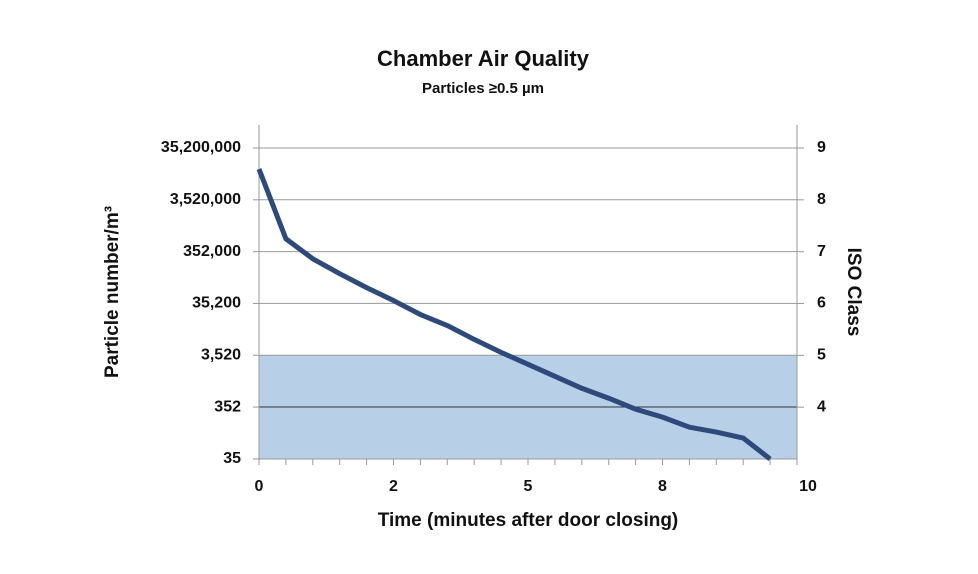  Describe the element at coordinates (232, 458) in the screenshot. I see `y-tick-label: 35` at that location.